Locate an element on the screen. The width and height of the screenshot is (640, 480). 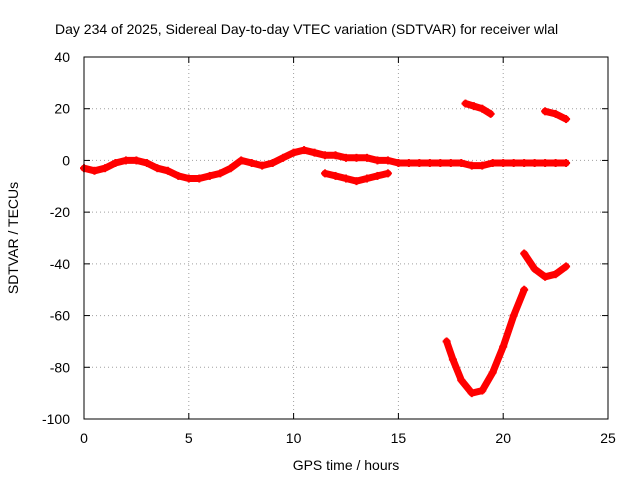
y-tick-label: 20 is located at coordinates (62, 109).